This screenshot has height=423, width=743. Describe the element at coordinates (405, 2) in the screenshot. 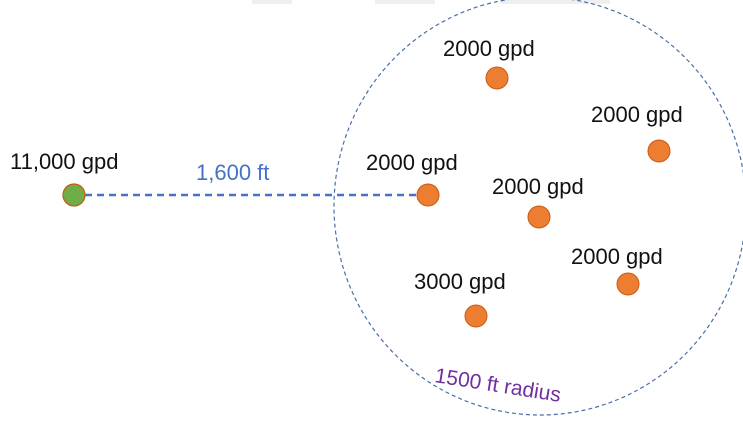

I see `top-strip-mid` at that location.